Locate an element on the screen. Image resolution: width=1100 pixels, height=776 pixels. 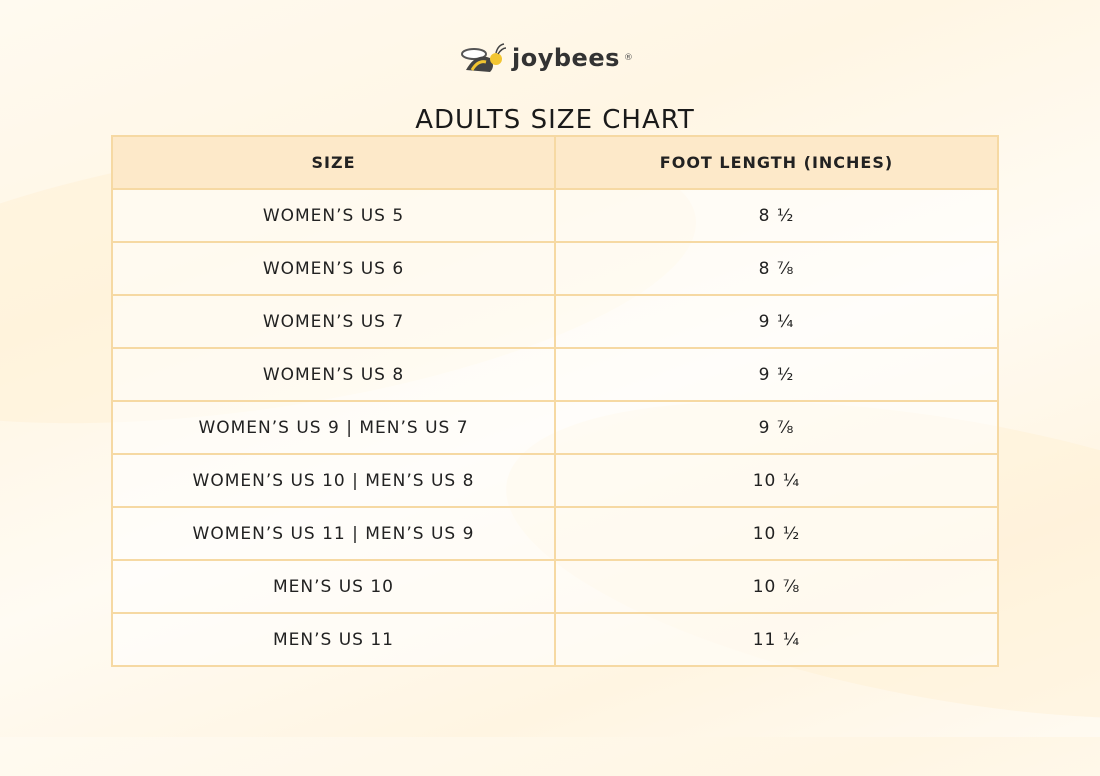
size-cell: MEN’S US 10 is located at coordinates (333, 586).